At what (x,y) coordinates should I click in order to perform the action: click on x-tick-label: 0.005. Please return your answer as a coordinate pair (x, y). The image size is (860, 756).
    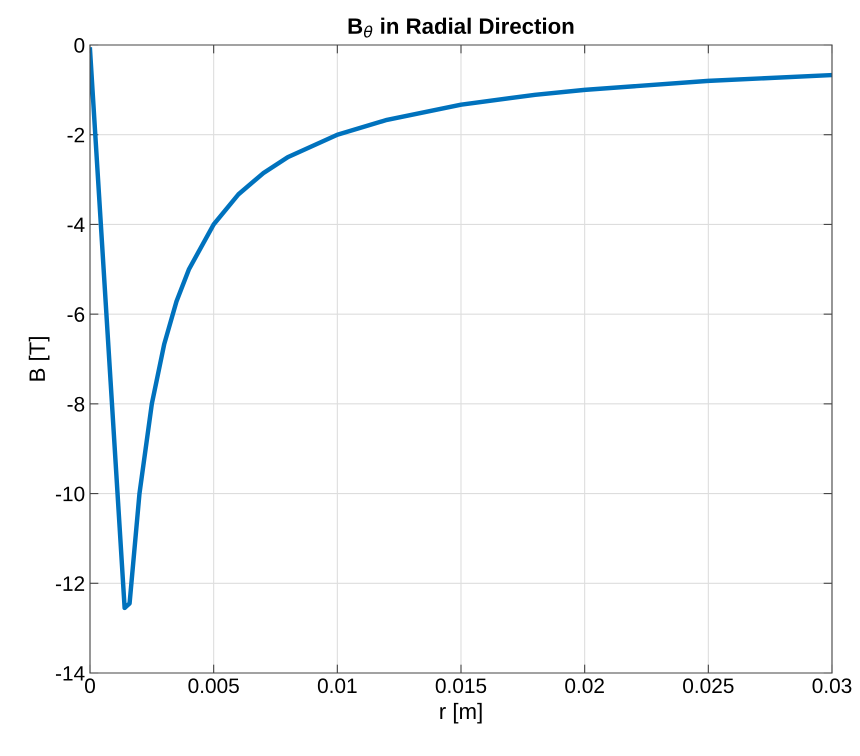
    Looking at the image, I should click on (213, 686).